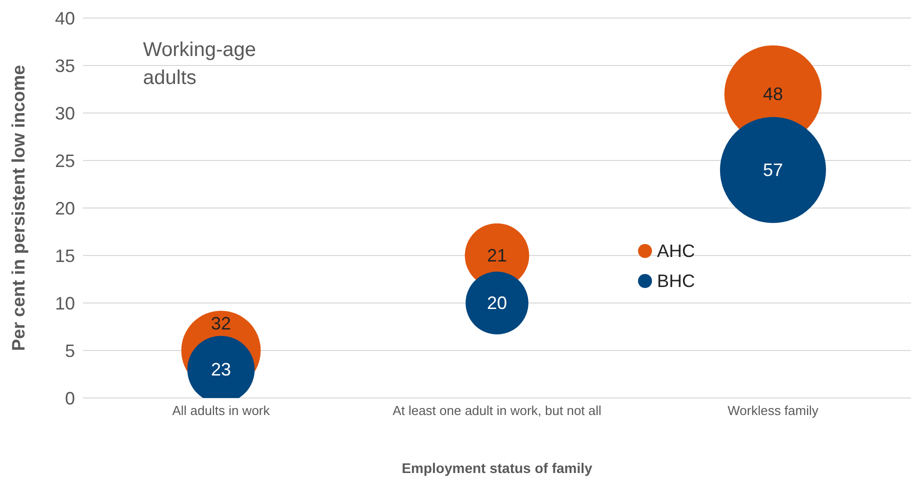 The image size is (924, 491). What do you see at coordinates (221, 410) in the screenshot?
I see `x-tick-label: All adults in work` at bounding box center [221, 410].